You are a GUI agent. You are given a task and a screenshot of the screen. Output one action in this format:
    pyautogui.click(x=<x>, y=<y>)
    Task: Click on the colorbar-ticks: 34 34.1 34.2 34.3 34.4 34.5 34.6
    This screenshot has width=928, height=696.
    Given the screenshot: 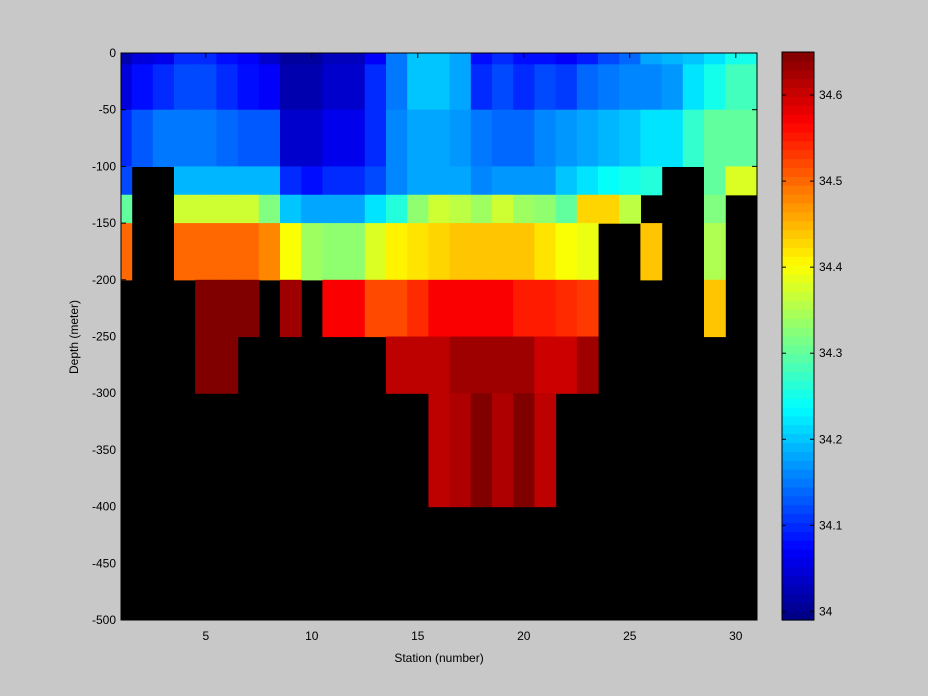 What is the action you would take?
    pyautogui.click(x=812, y=353)
    